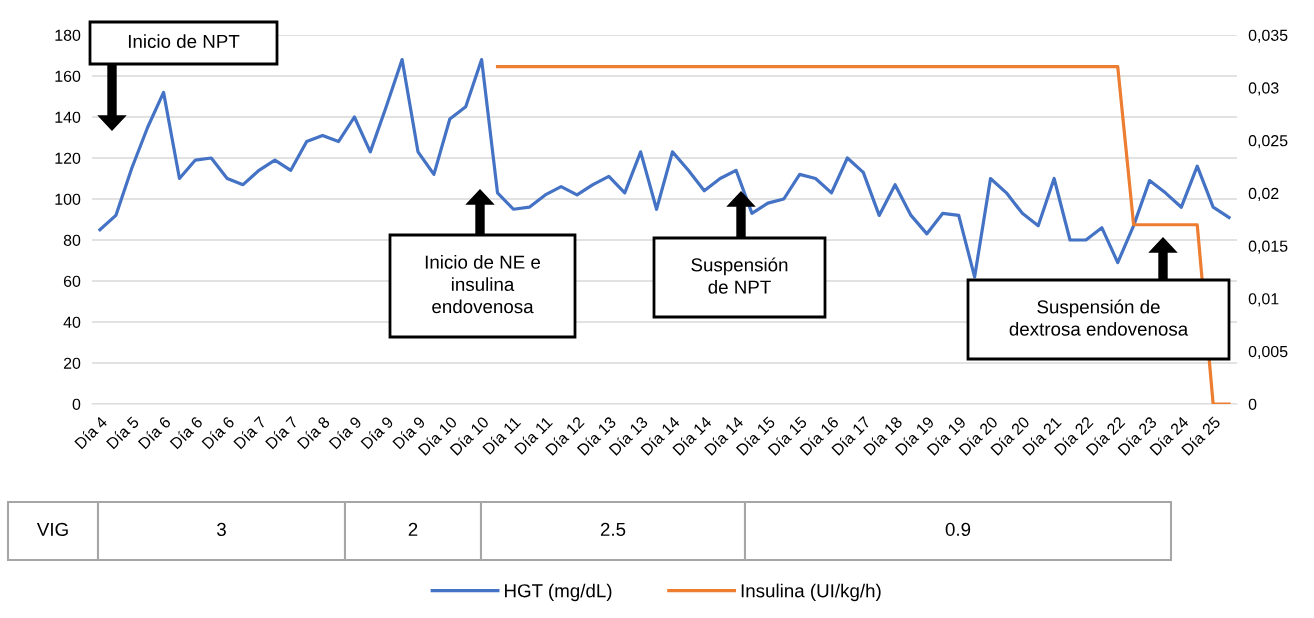 The image size is (1314, 618). Describe the element at coordinates (68, 158) in the screenshot. I see `y-tick-label: 120` at that location.